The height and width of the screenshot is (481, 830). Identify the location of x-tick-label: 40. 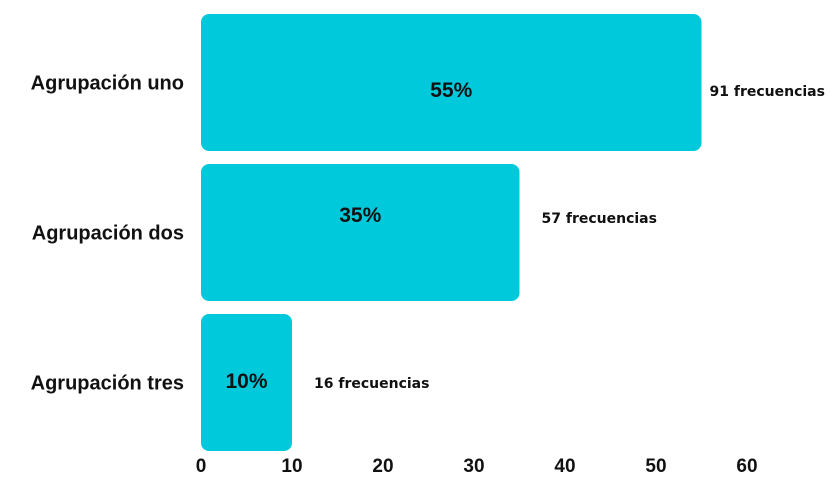
(564, 466).